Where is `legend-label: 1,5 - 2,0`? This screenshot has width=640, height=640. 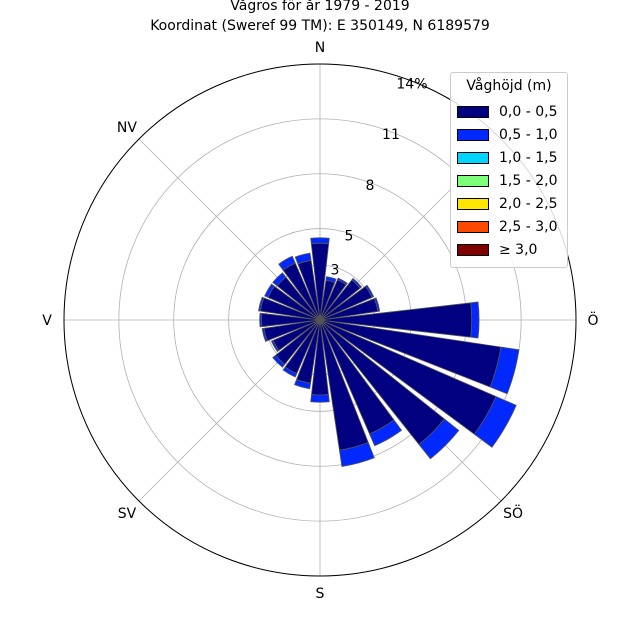 legend-label: 1,5 - 2,0 is located at coordinates (528, 180).